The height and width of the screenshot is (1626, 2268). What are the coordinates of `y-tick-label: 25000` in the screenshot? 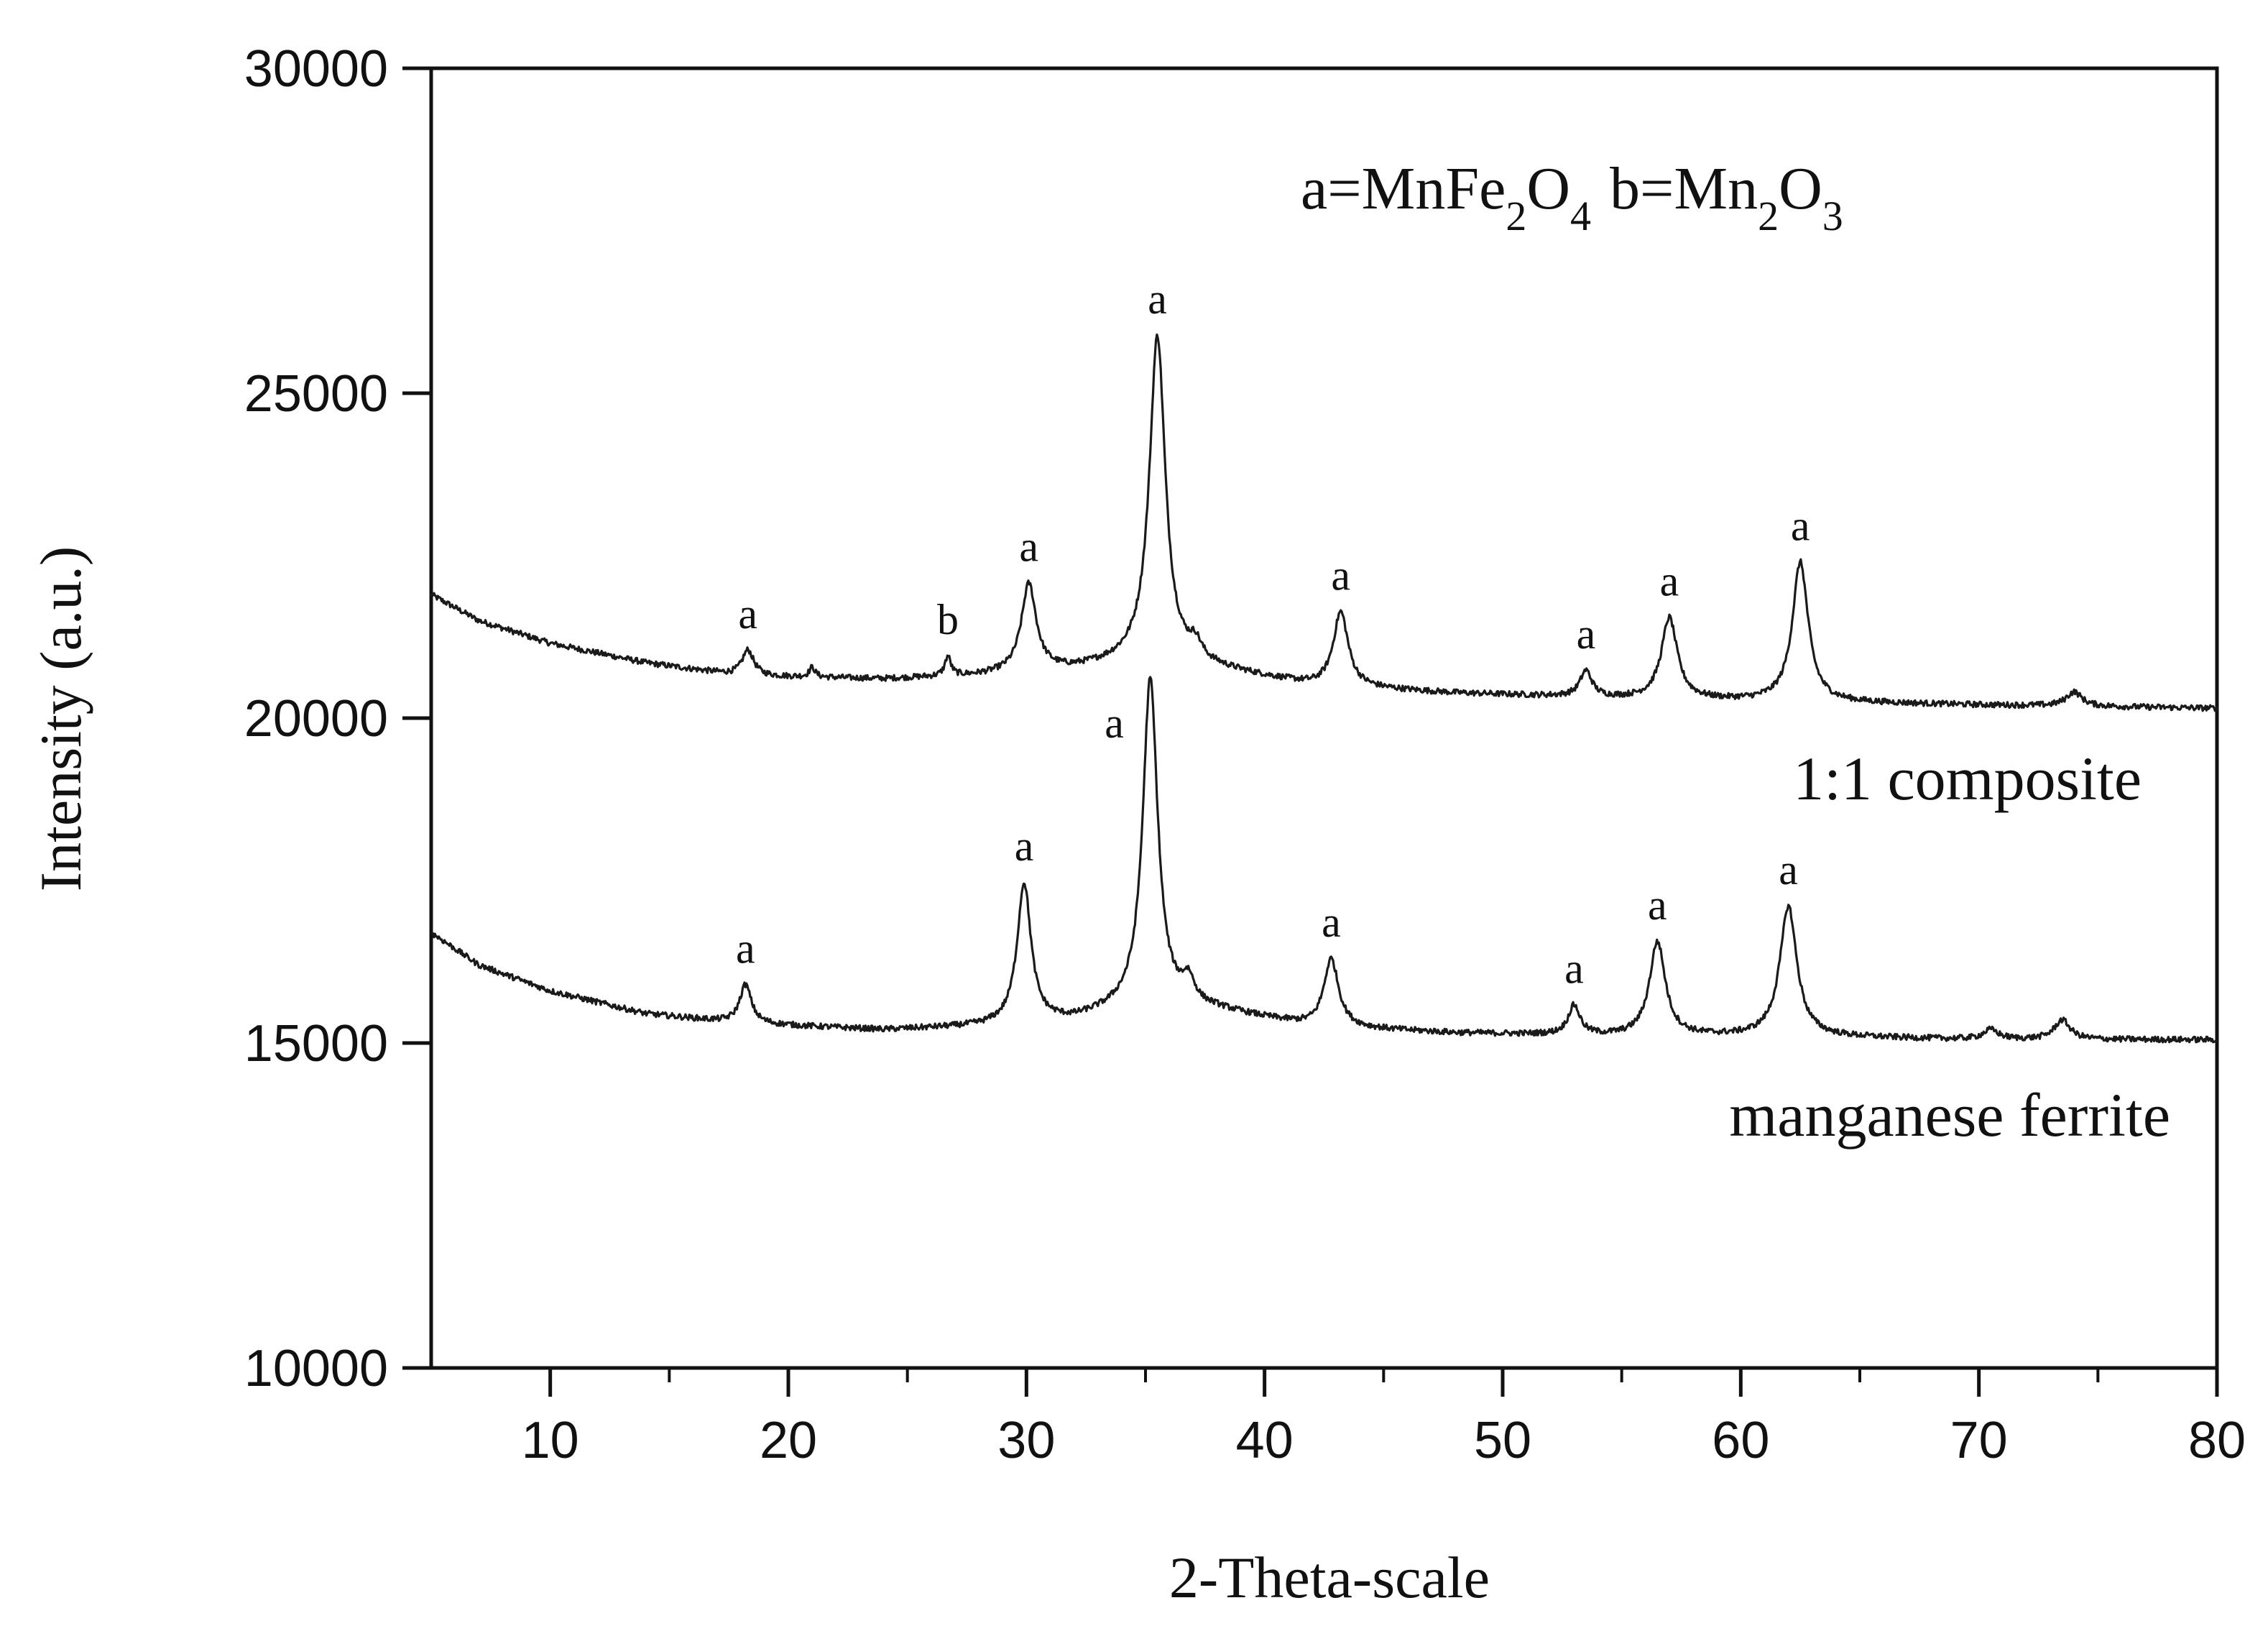 It's located at (316, 394).